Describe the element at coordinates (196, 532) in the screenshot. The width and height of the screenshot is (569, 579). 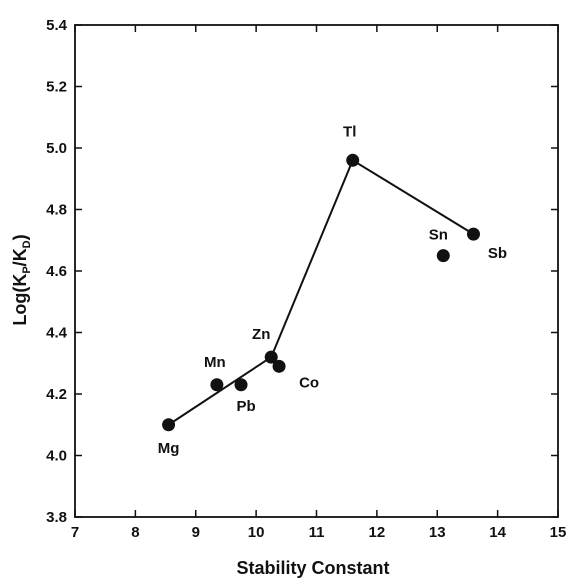
I see `x-tick-label: 9` at that location.